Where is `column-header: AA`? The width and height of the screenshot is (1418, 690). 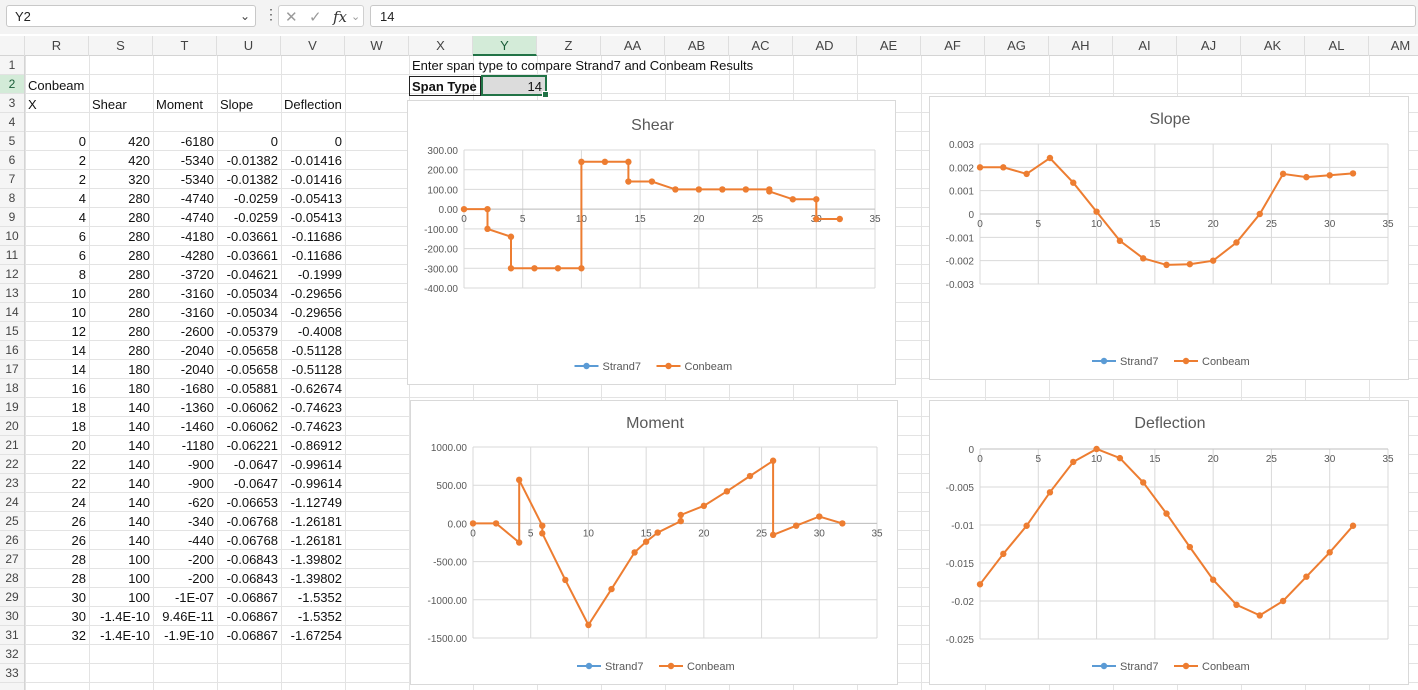 column-header: AA is located at coordinates (633, 46).